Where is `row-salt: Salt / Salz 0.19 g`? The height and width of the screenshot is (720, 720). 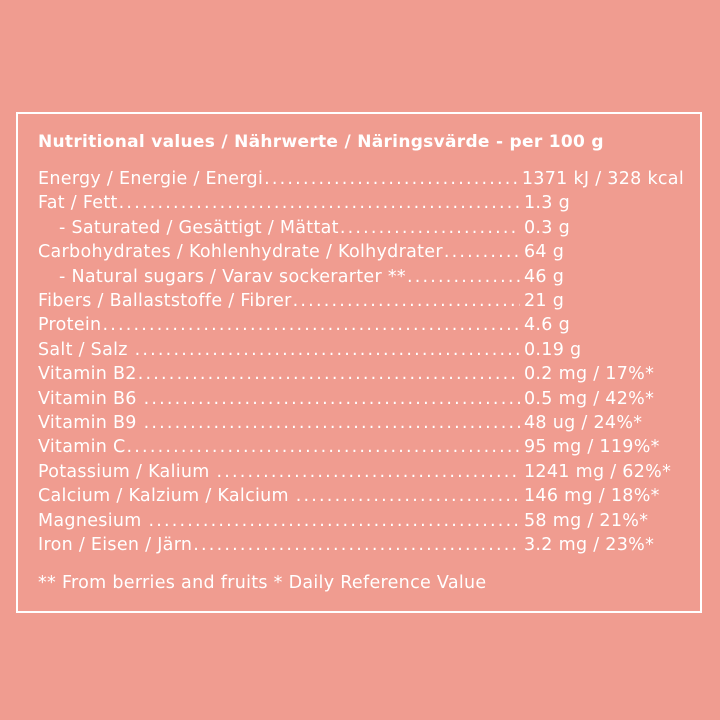 row-salt: Salt / Salz 0.19 g is located at coordinates (361, 350).